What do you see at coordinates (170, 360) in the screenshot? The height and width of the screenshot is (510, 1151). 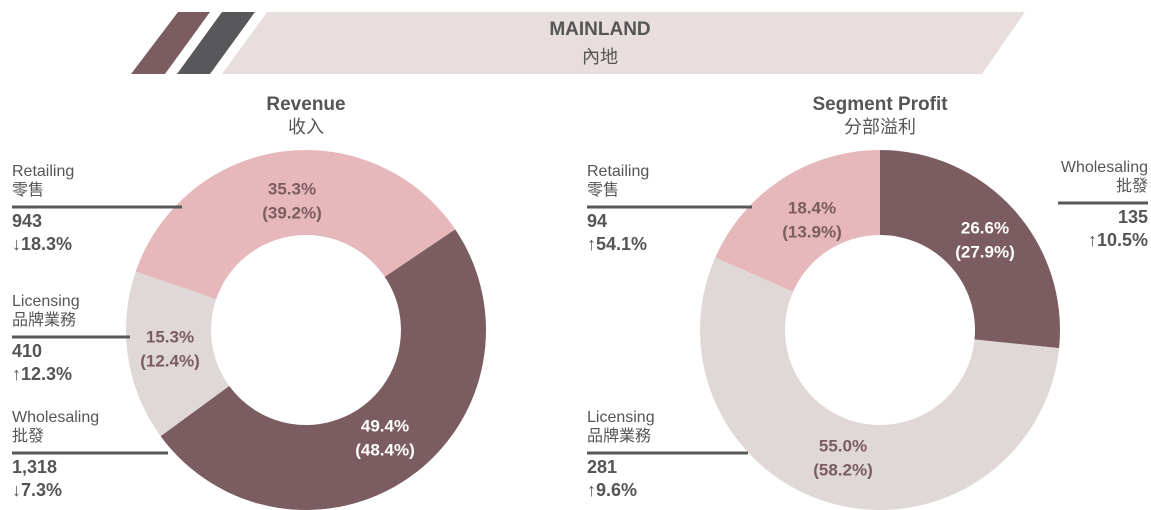 I see `prior-label: (12.4%)` at bounding box center [170, 360].